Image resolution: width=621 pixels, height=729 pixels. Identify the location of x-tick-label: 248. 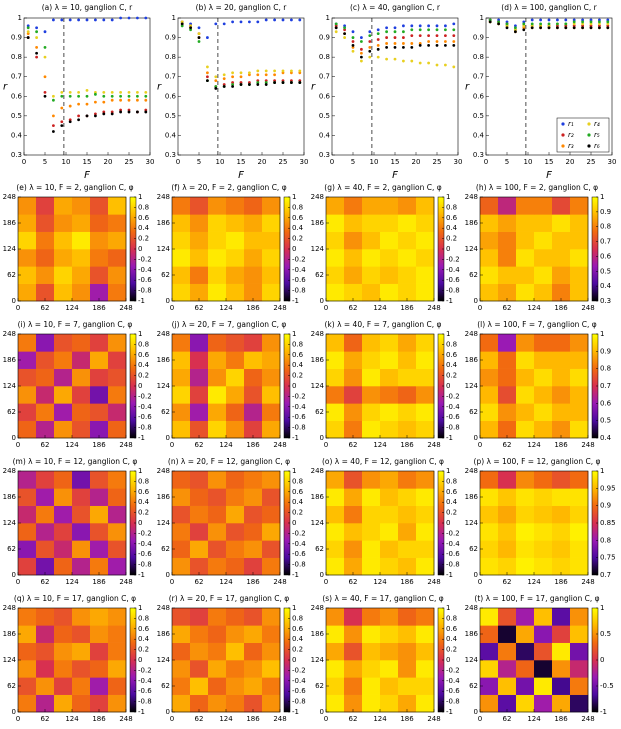
(279, 719).